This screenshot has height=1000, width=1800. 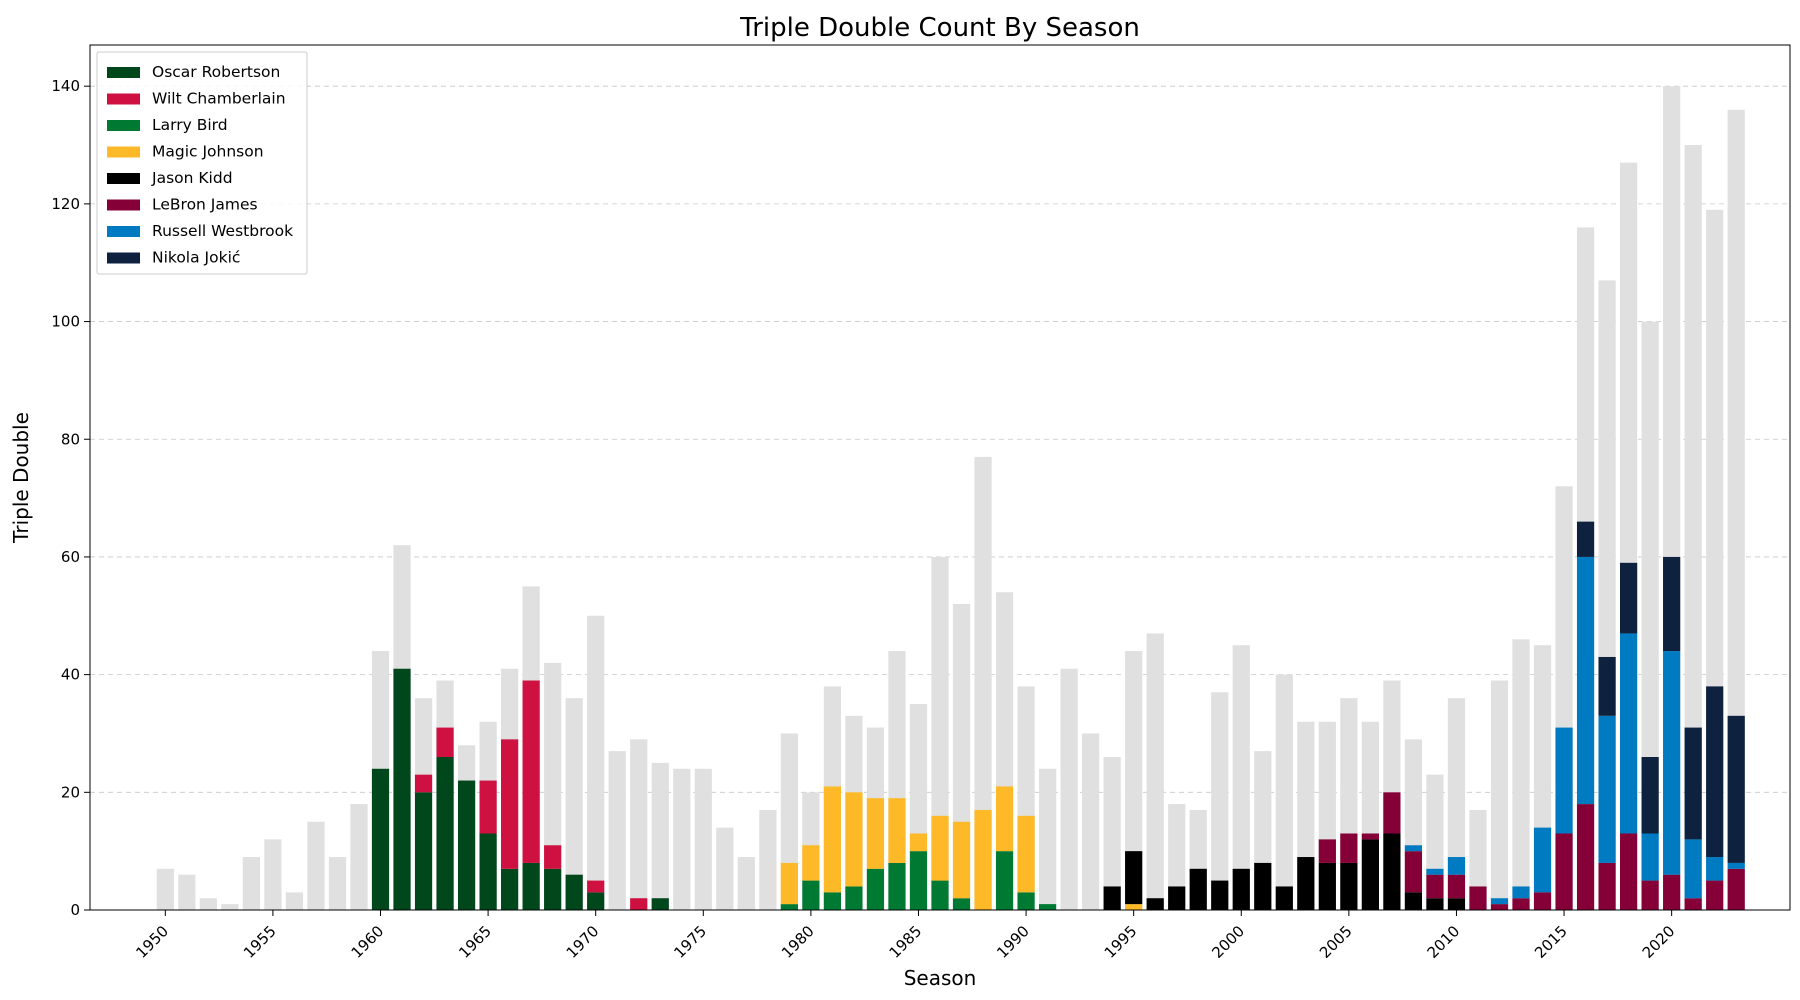 I want to click on x-tick-label: 2000, so click(x=1228, y=942).